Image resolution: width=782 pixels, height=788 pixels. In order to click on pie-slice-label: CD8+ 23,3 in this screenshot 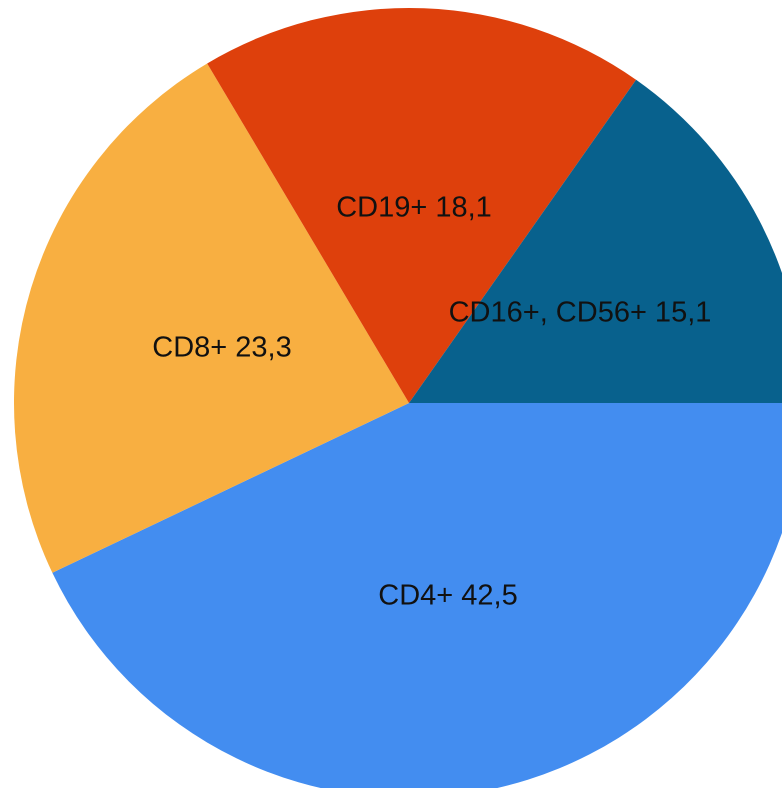, I will do `click(221, 348)`.